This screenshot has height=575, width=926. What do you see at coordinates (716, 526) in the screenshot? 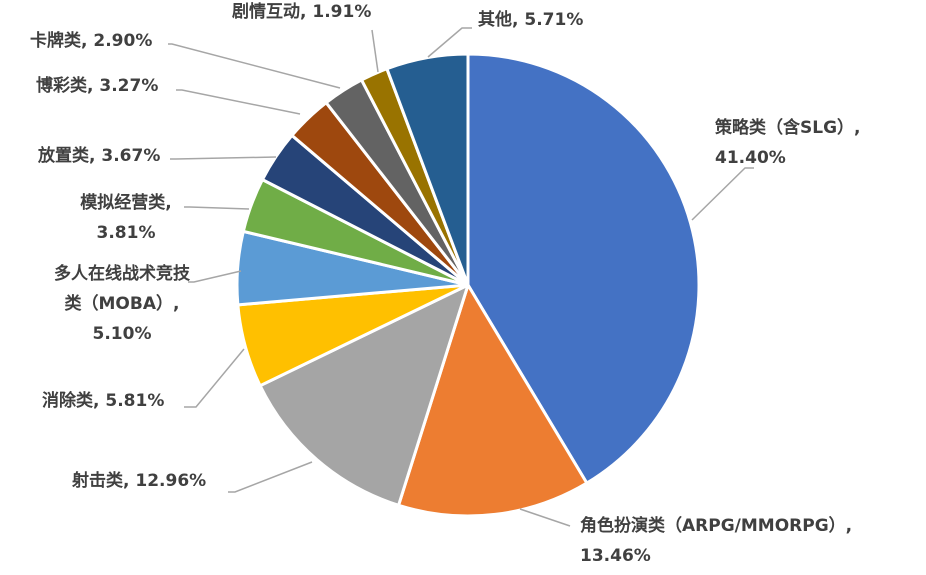
I see `slice-label-line: 角色扮演类（ARPG/MMORPG）,` at bounding box center [716, 526].